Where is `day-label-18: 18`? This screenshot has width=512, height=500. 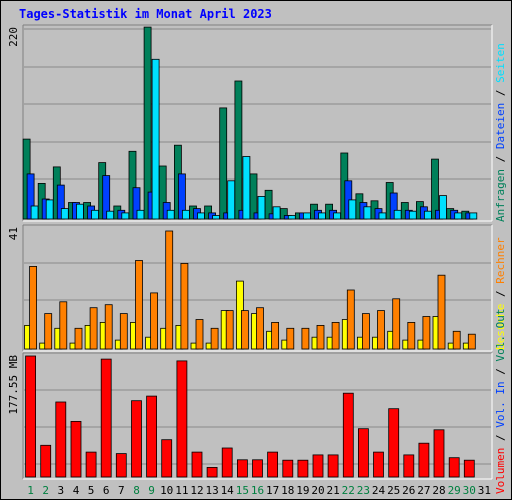
day-label-18: 18 is located at coordinates (287, 490).